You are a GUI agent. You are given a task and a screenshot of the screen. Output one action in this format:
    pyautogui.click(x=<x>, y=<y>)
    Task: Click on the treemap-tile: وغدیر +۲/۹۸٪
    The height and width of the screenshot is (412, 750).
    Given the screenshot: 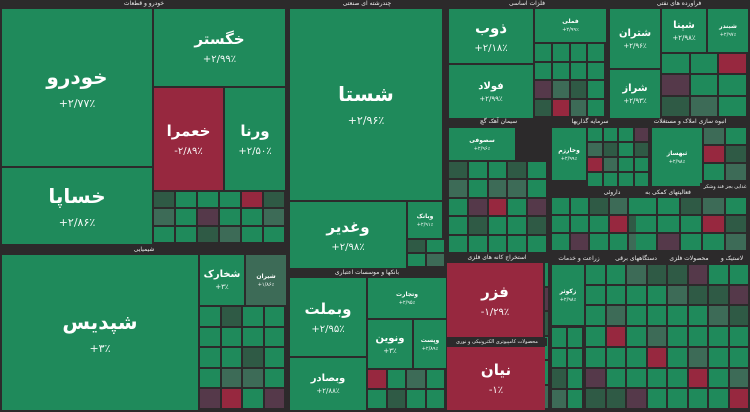 What is the action you would take?
    pyautogui.click(x=348, y=235)
    